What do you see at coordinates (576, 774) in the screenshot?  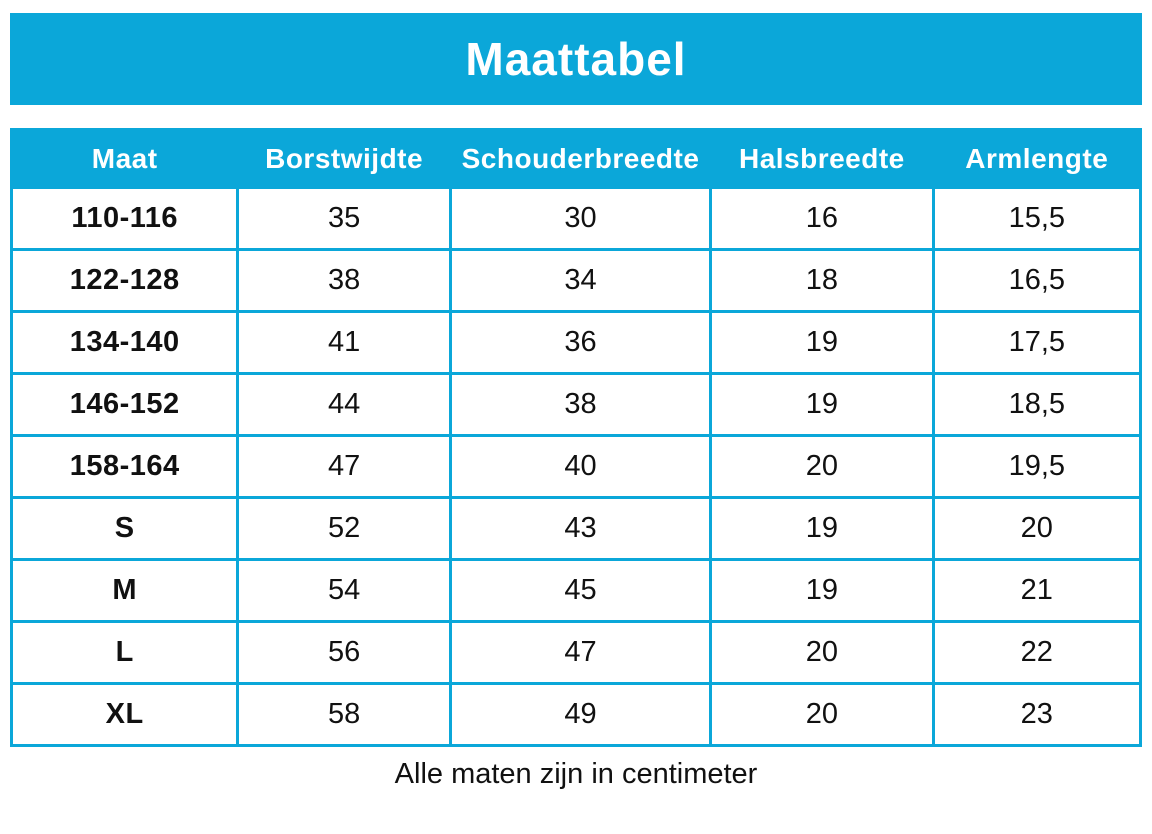 I see `units-note: Alle maten zijn in centimeter` at bounding box center [576, 774].